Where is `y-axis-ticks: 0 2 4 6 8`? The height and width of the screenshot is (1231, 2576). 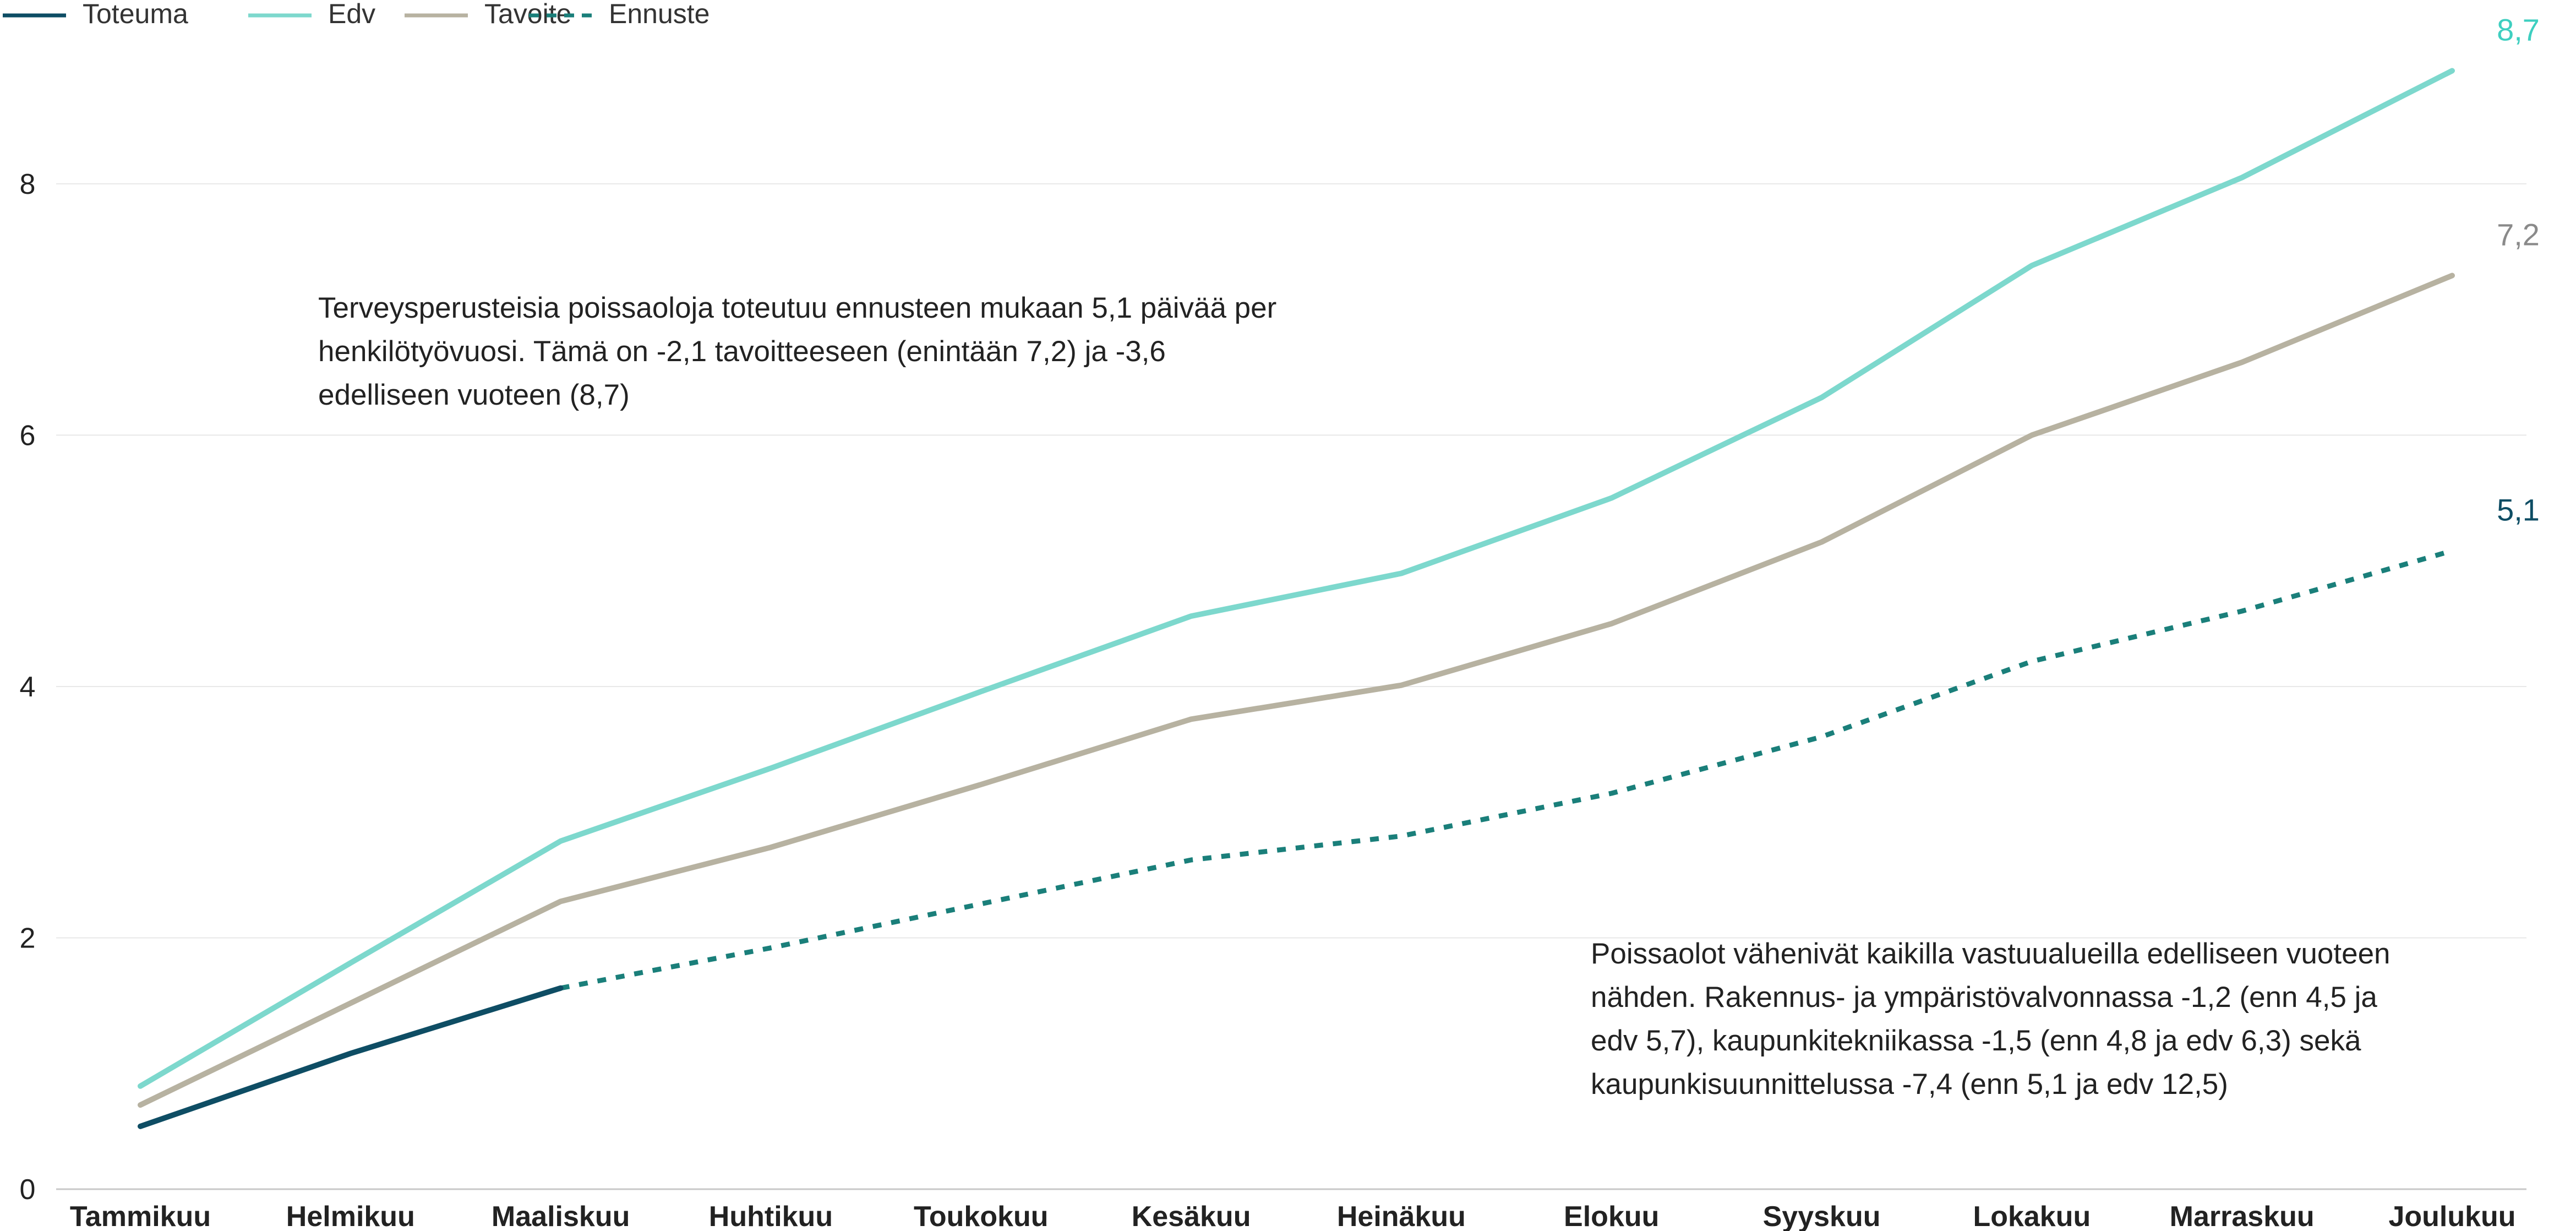 y-axis-ticks: 0 2 4 6 8 is located at coordinates (28, 687).